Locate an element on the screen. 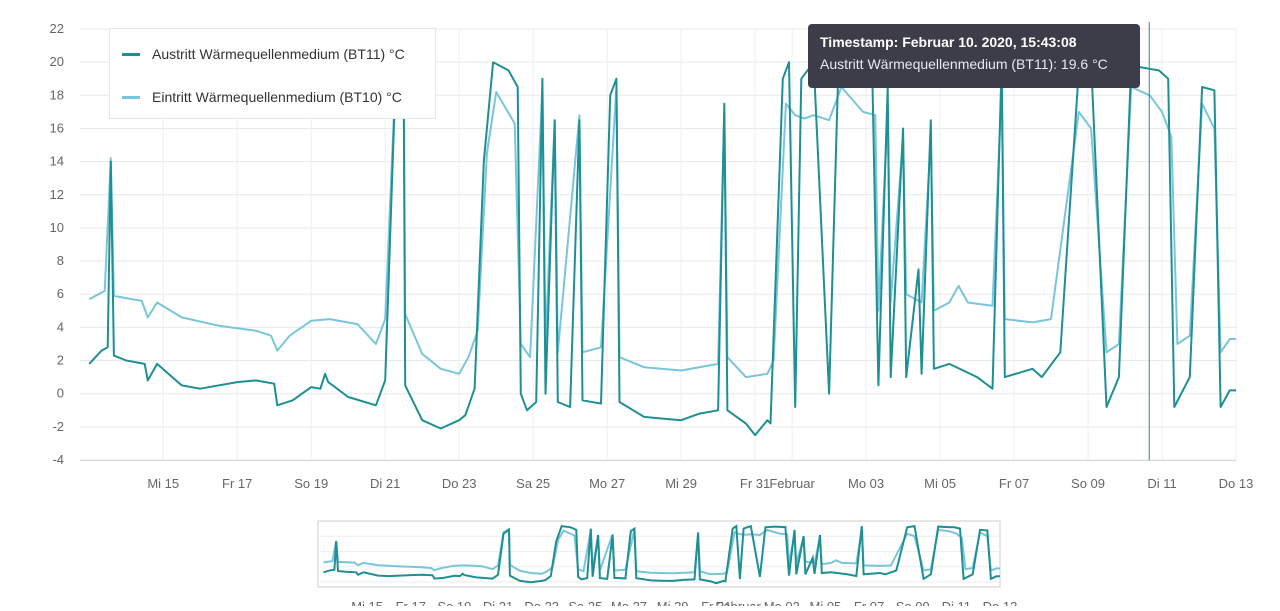  y-tick-label: 16 is located at coordinates (57, 127).